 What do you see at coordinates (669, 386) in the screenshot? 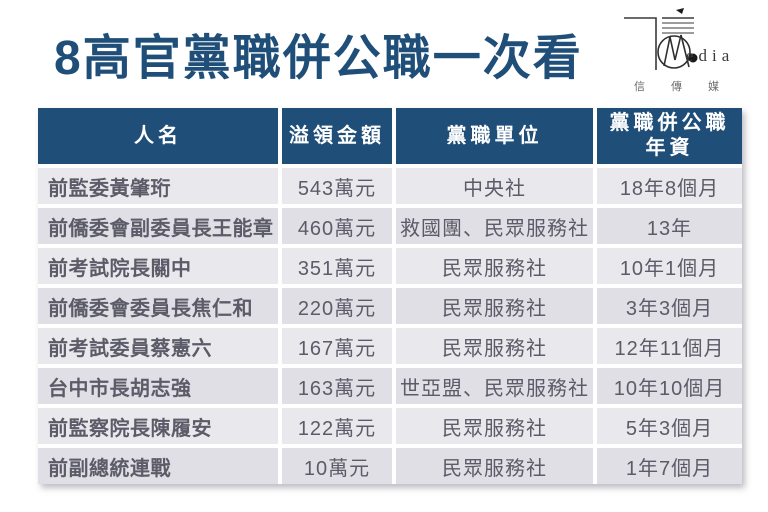
I see `table-cell-tenure: 10年10個月` at bounding box center [669, 386].